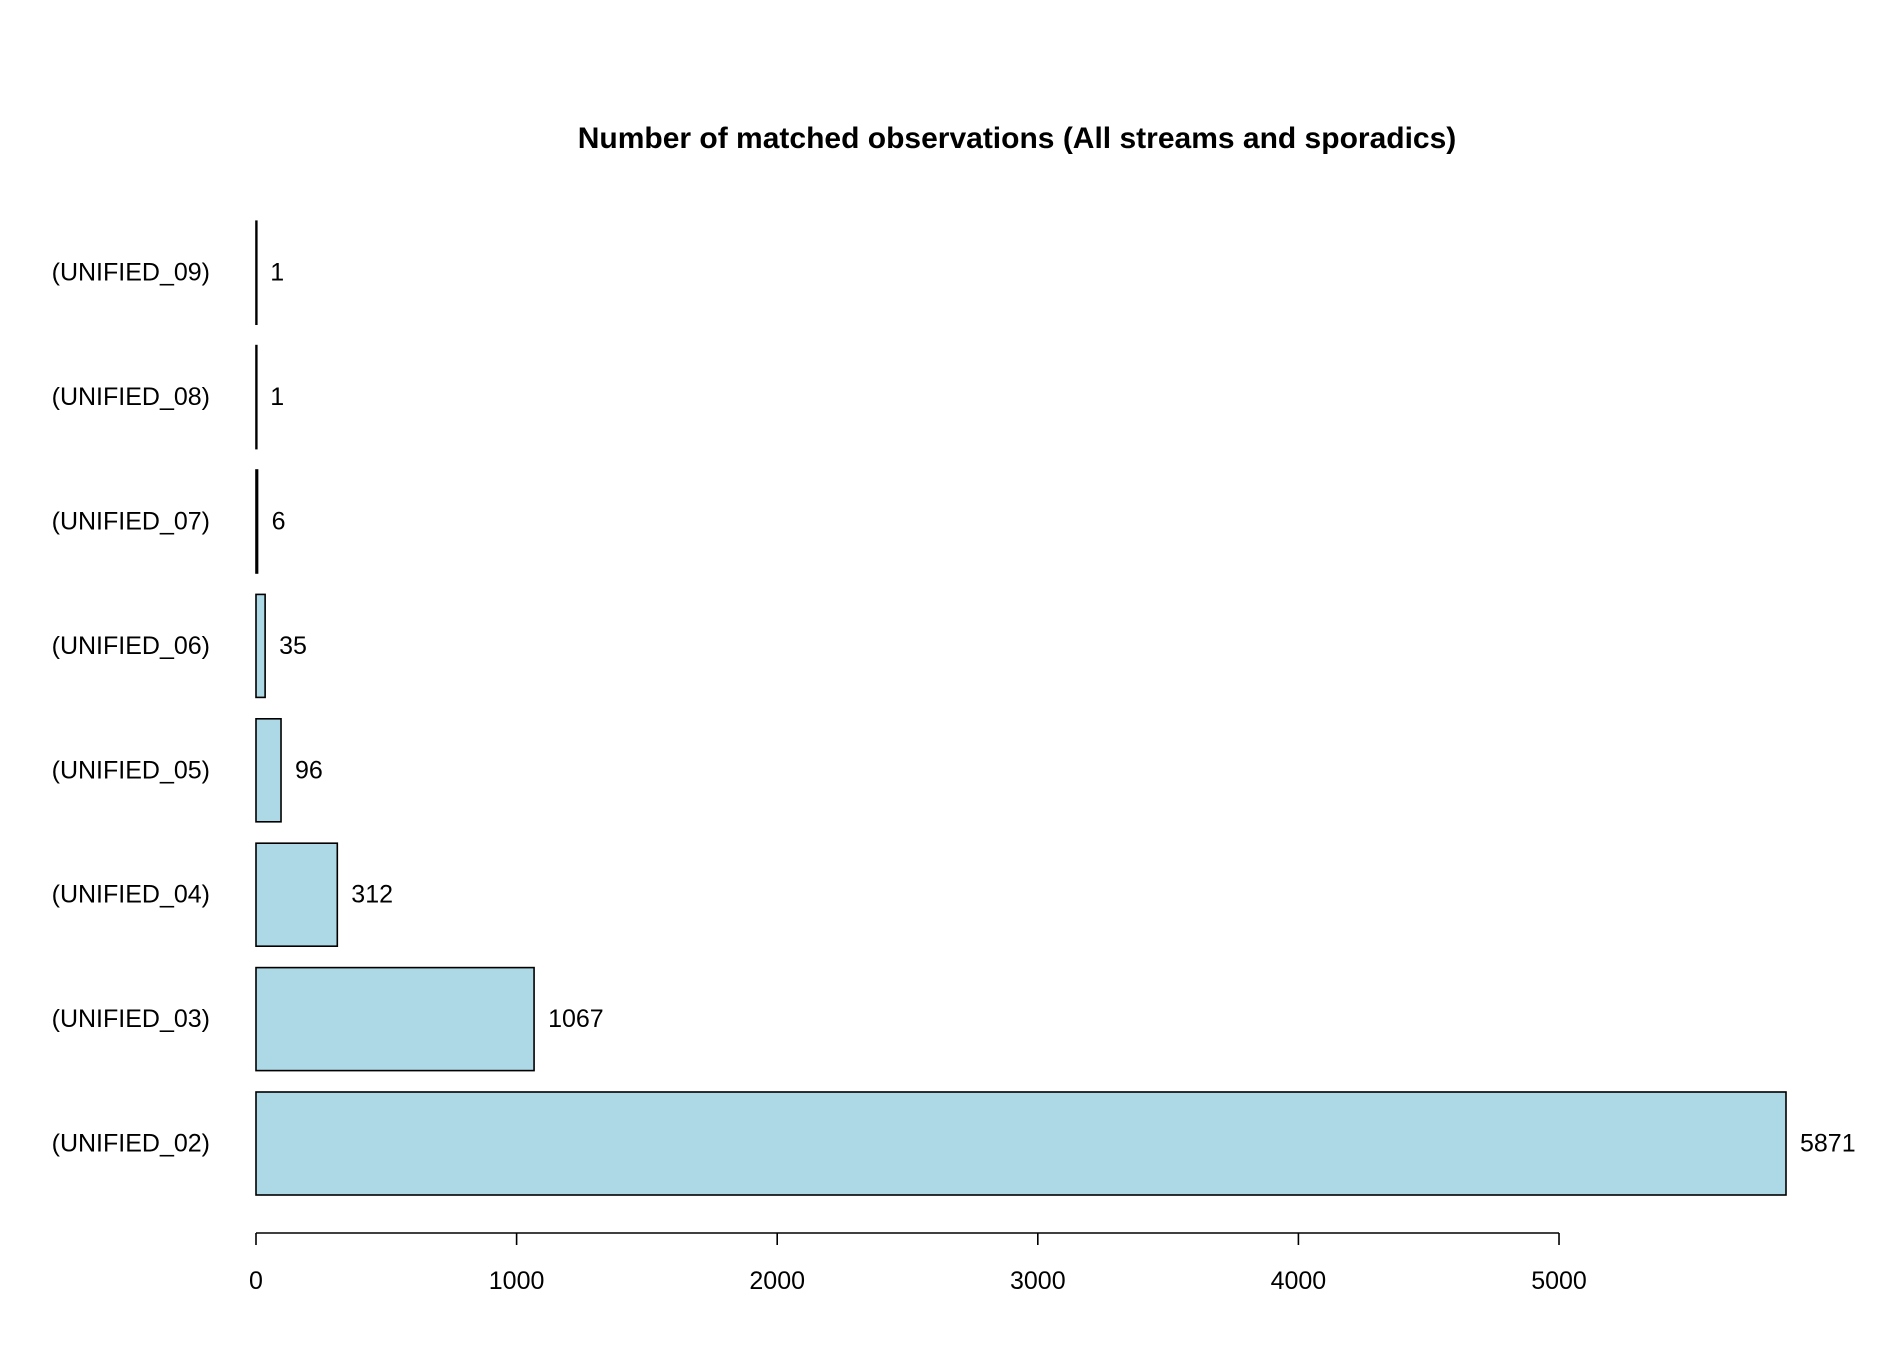  Describe the element at coordinates (131, 646) in the screenshot. I see `category-label: (UNIFIED_06)` at that location.